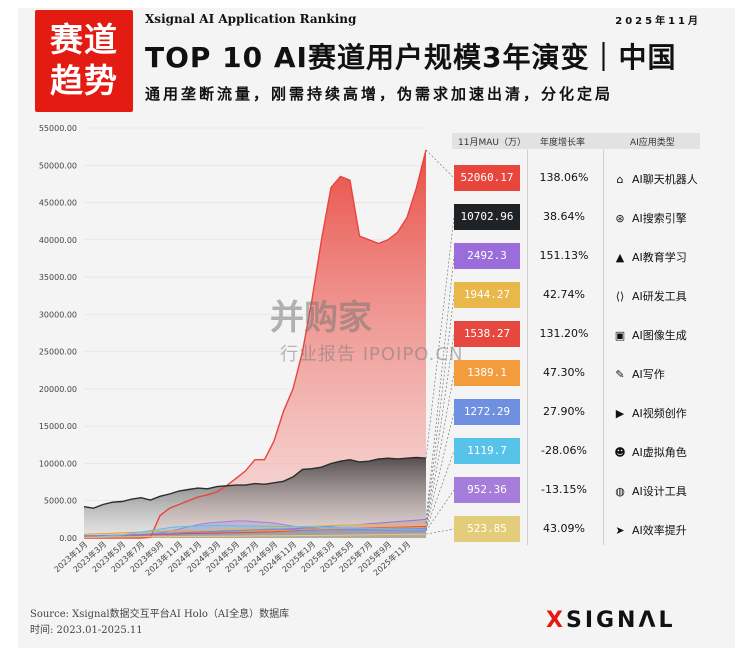 This screenshot has width=751, height=655. Describe the element at coordinates (564, 450) in the screenshot. I see `growth-rate: -28.06%` at that location.